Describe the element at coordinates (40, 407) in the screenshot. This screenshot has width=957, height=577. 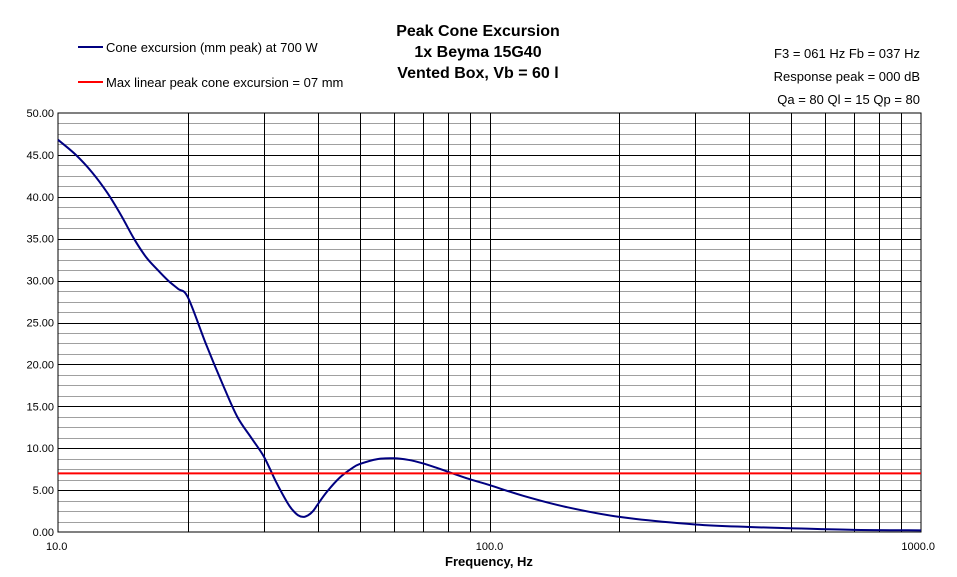
I see `y-tick-label: 15.00` at that location.